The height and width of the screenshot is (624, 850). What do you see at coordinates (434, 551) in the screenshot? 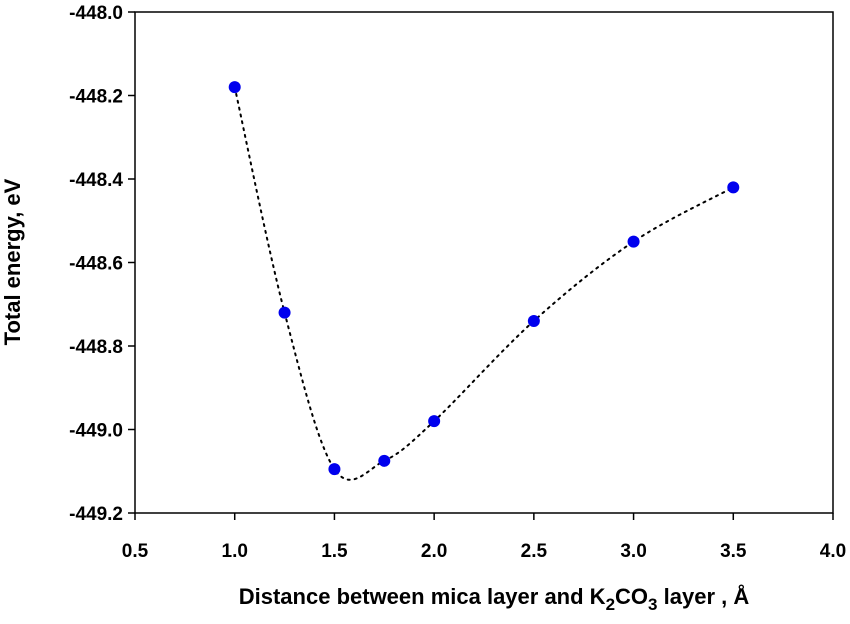
I see `x-tick-label: 2.0` at bounding box center [434, 551].